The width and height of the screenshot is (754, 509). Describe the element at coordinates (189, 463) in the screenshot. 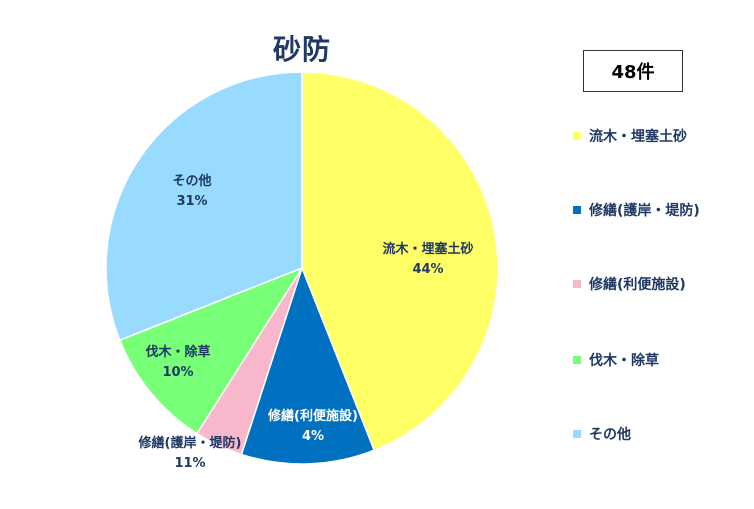

I see `slice-percent-label: 11%` at that location.